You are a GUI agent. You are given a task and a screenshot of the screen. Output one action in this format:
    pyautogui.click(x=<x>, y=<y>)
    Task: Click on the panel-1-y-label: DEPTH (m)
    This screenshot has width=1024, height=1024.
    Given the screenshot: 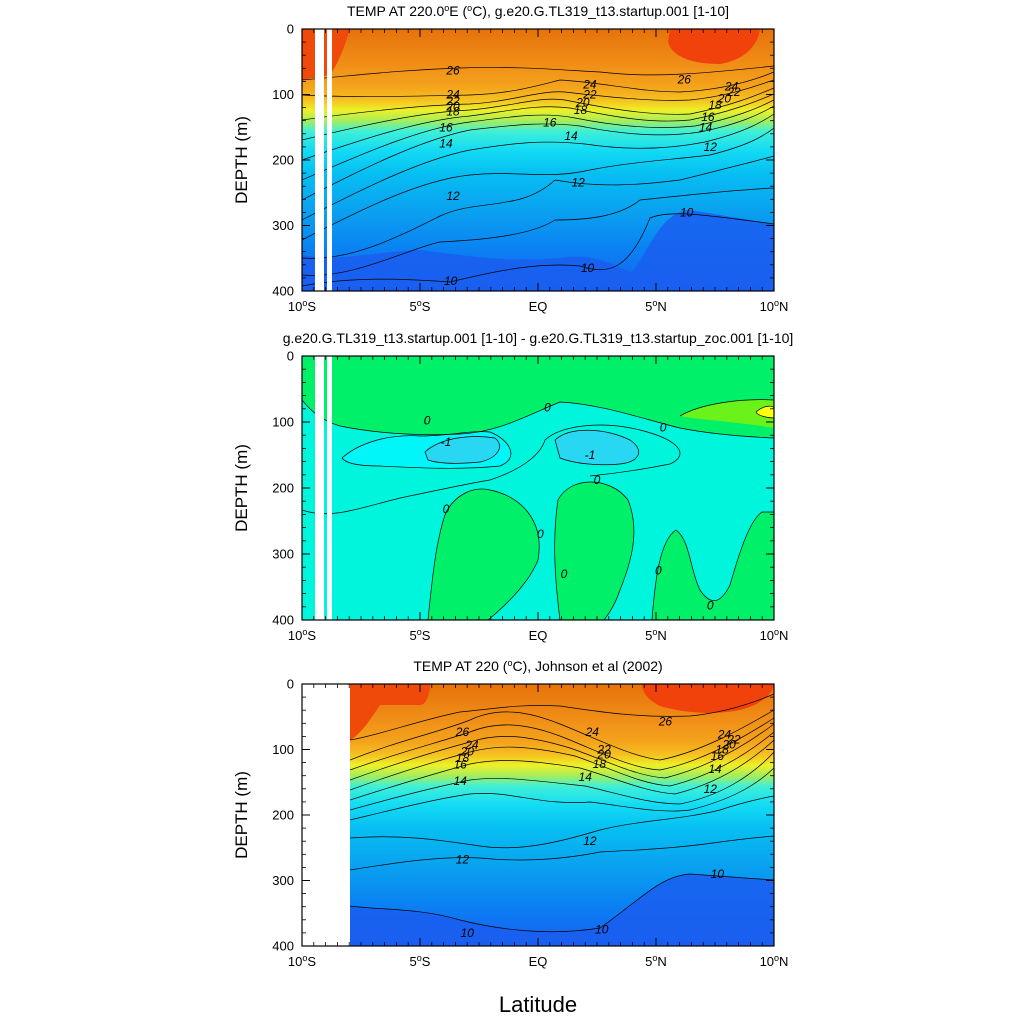 What is the action you would take?
    pyautogui.click(x=241, y=160)
    